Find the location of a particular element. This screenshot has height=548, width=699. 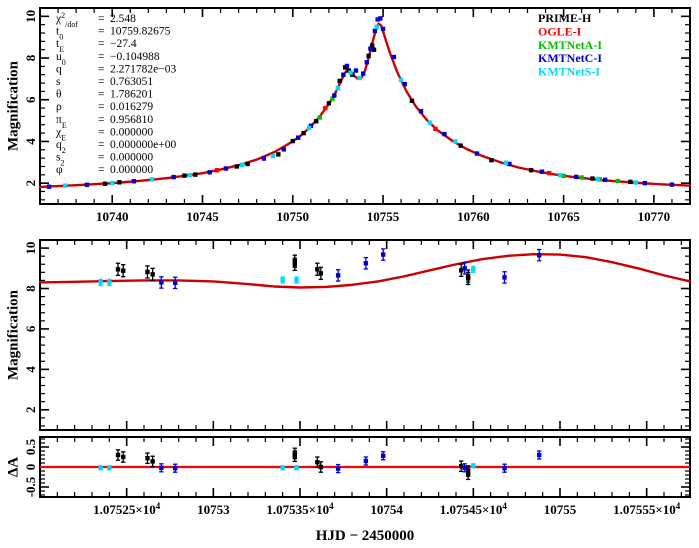

model-curve is located at coordinates (365, 270).